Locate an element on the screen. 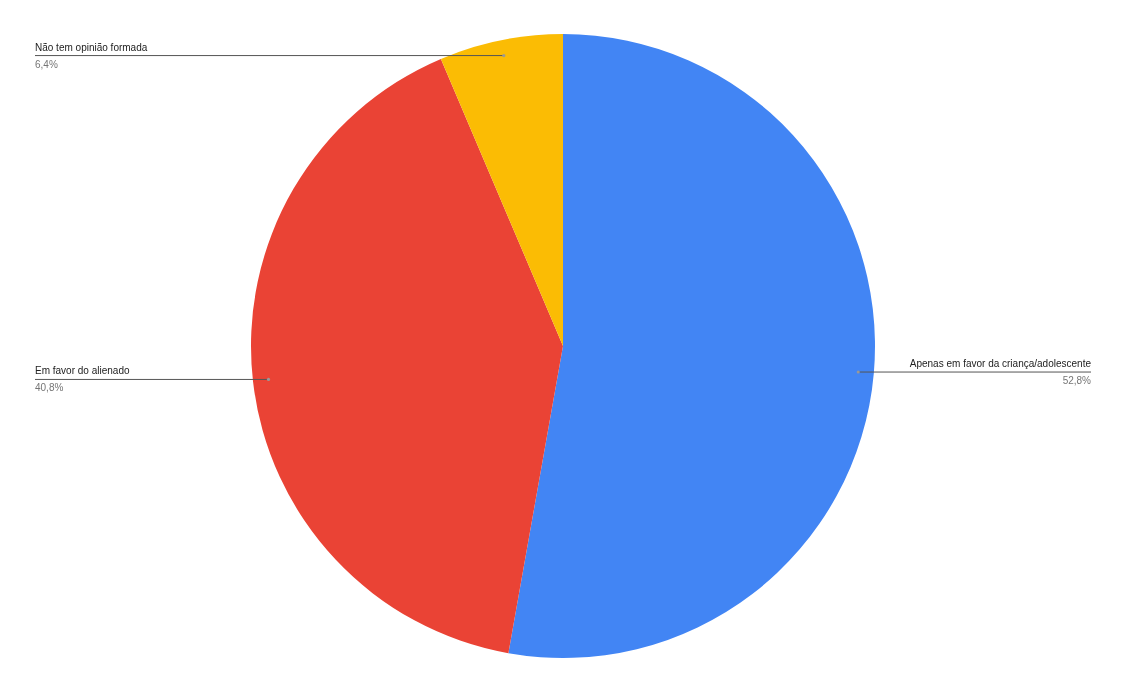  data-label: 6,4% is located at coordinates (46, 64).